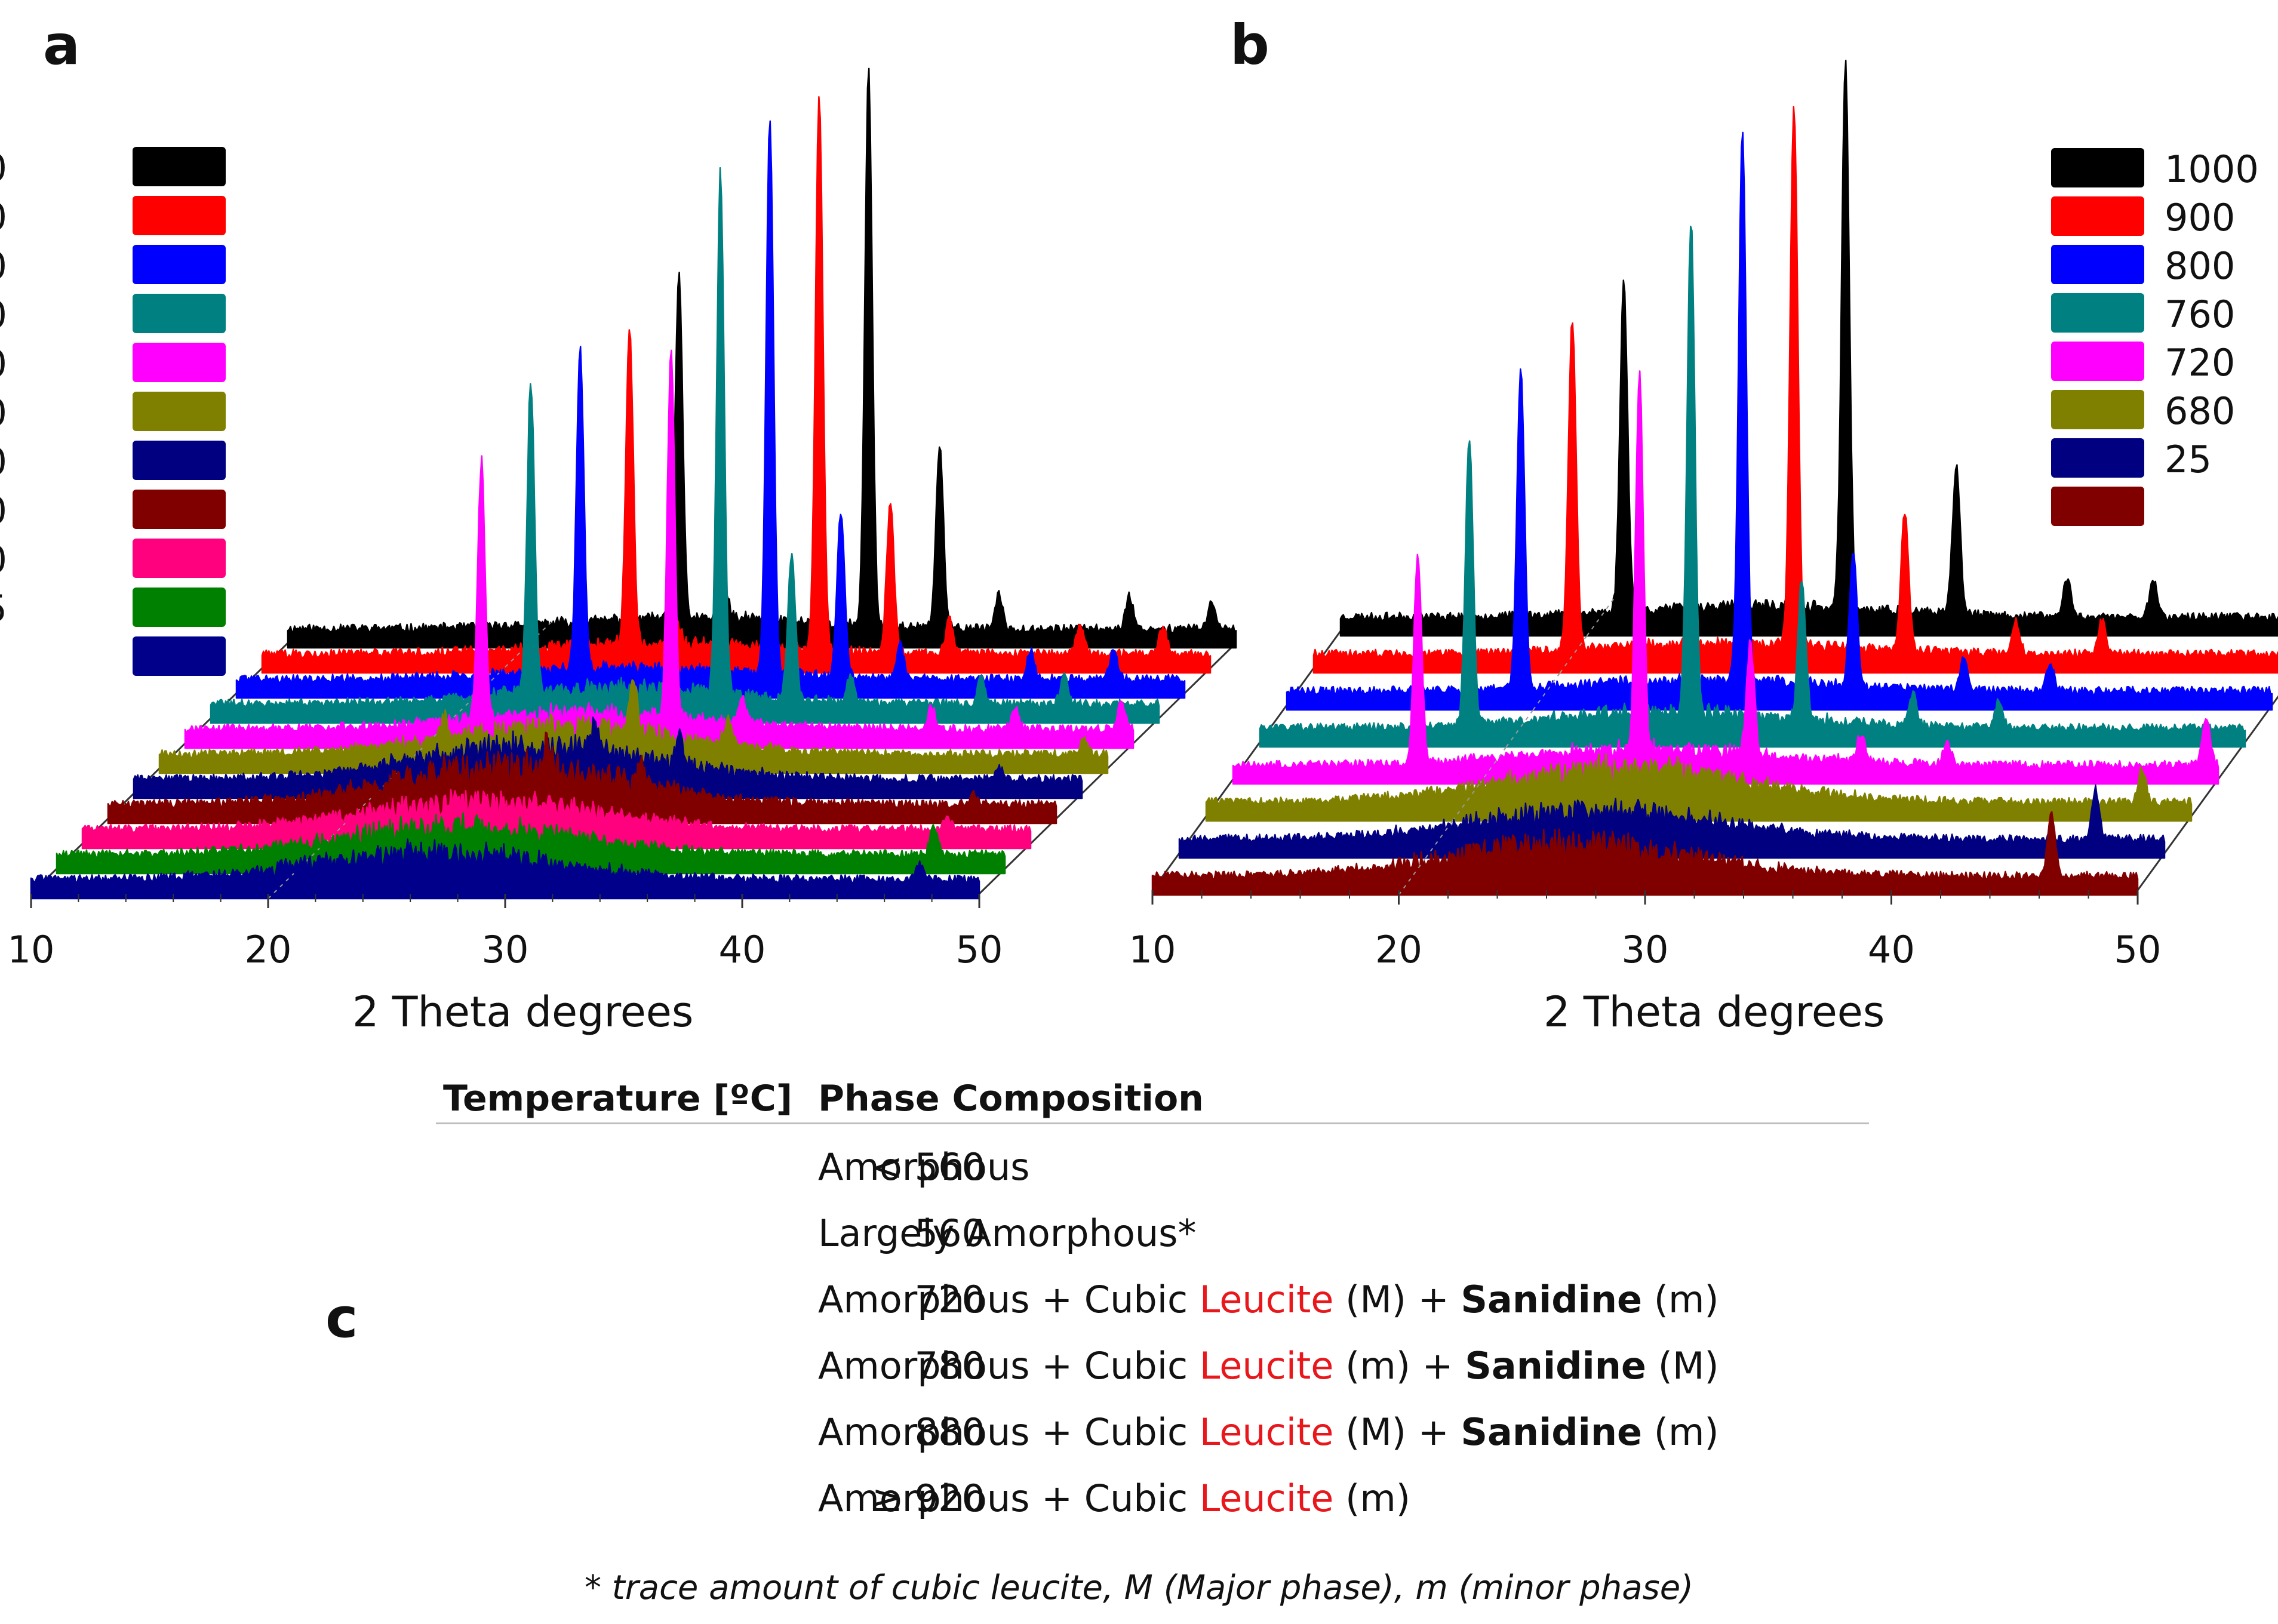  I want to click on temperature-cell: < 560, so click(928, 1167).